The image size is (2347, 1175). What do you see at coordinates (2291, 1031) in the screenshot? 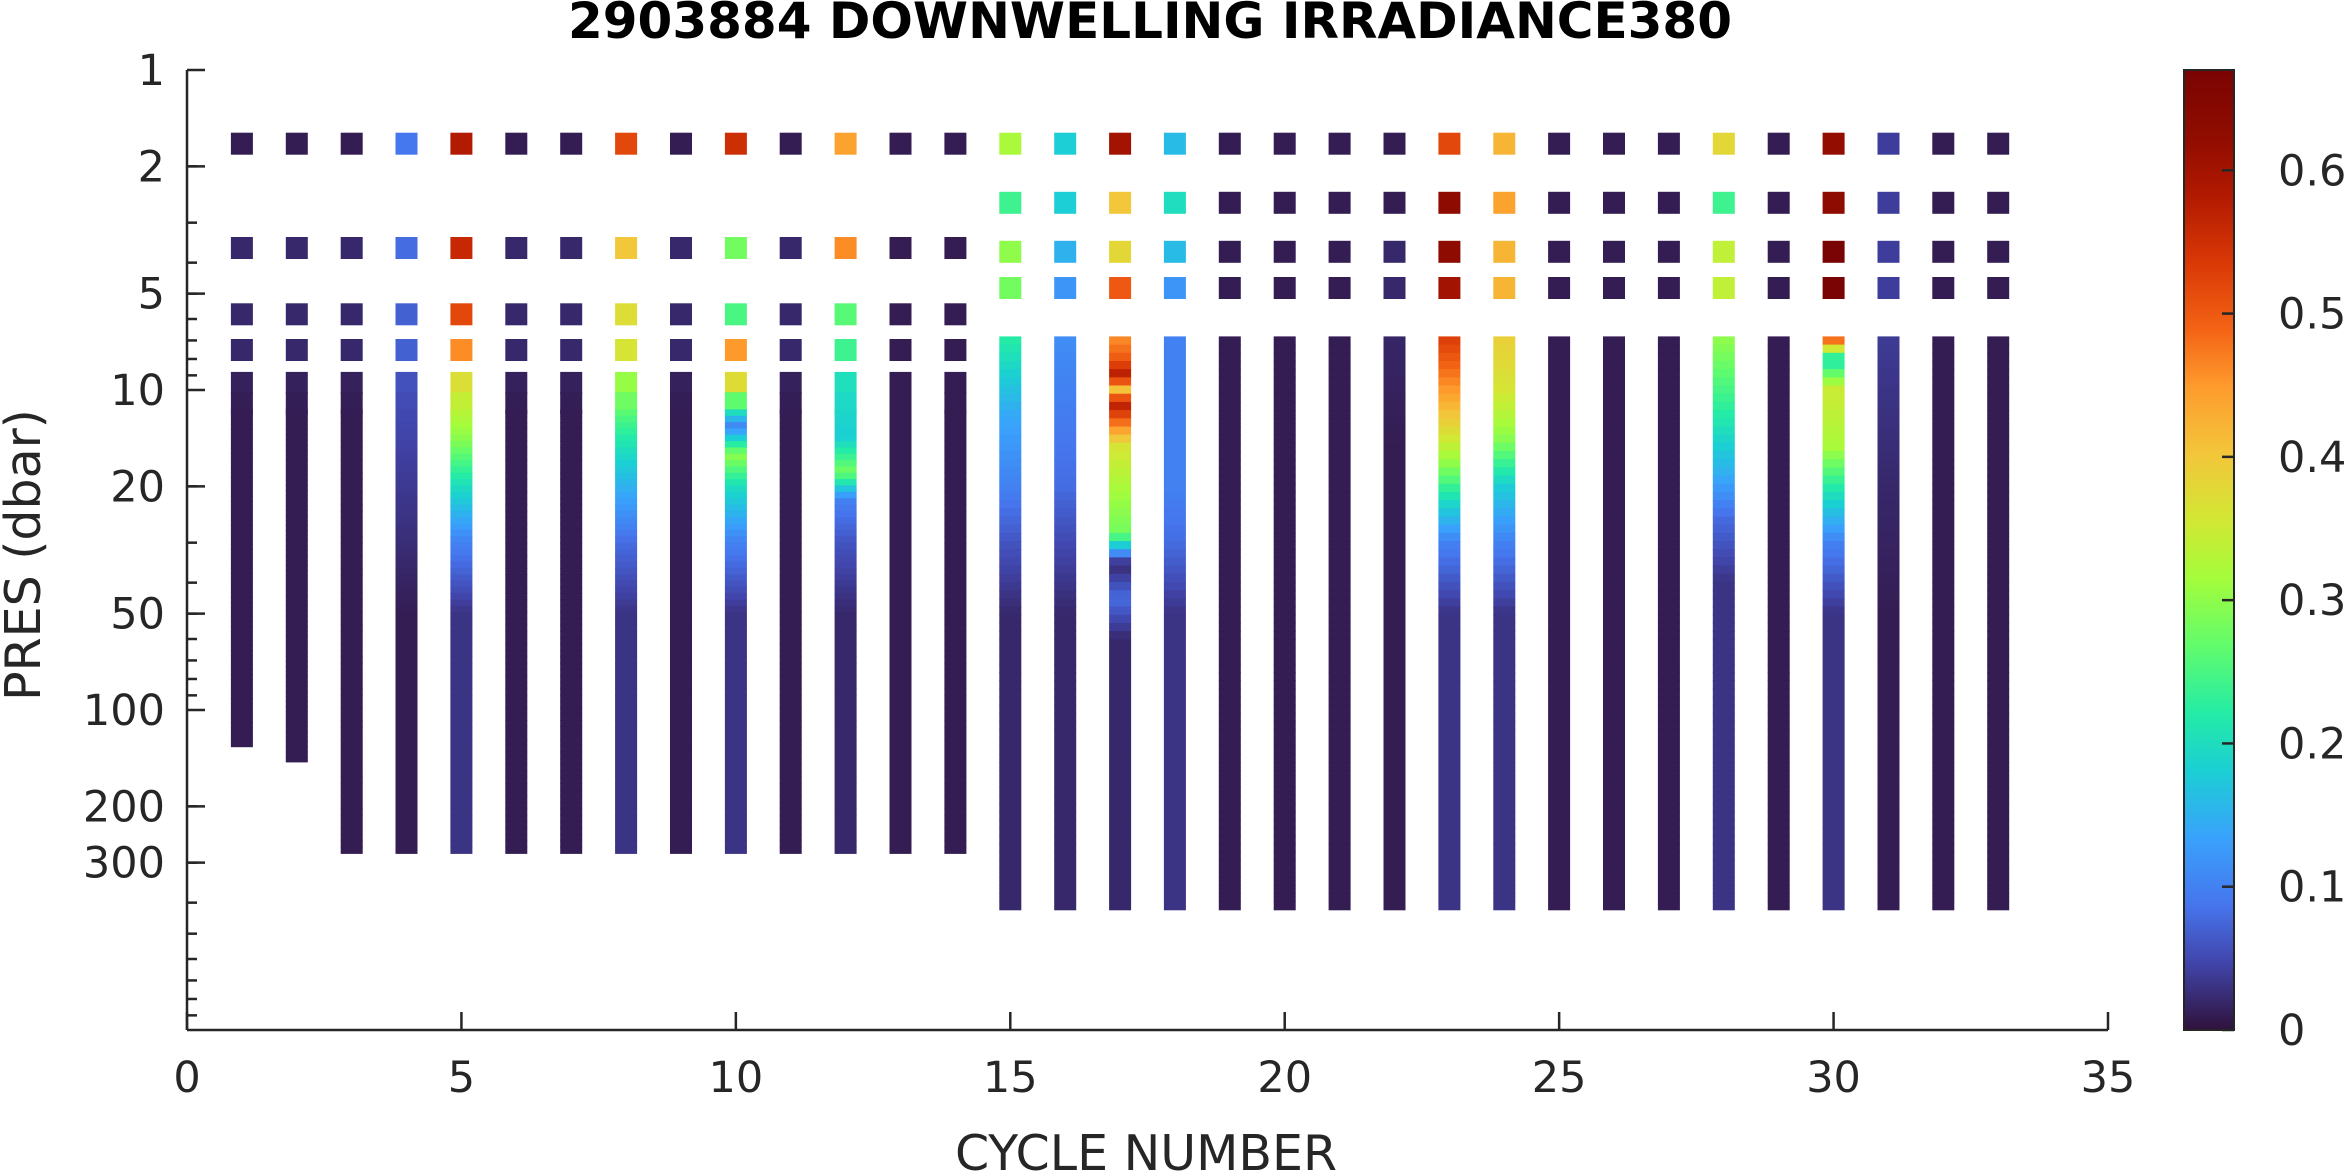
I see `colorbar-tick-label: 0` at bounding box center [2291, 1031].